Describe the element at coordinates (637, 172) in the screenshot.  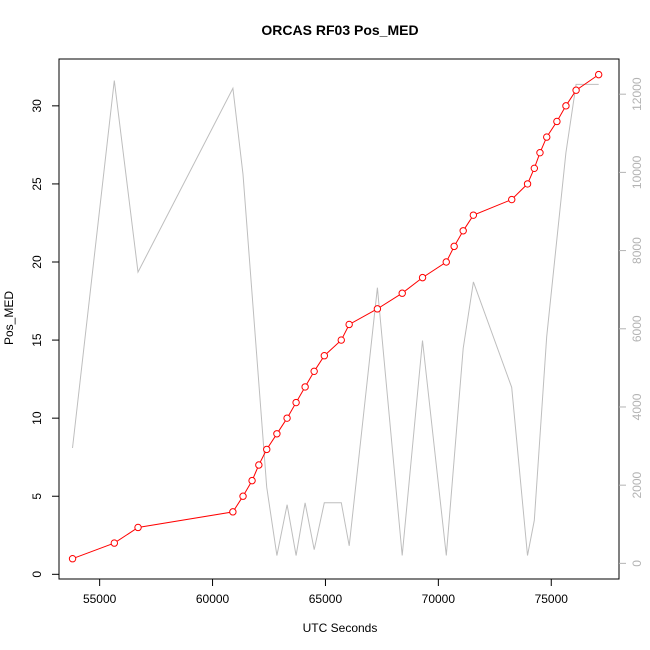
I see `y2-tick-label: 10000` at that location.